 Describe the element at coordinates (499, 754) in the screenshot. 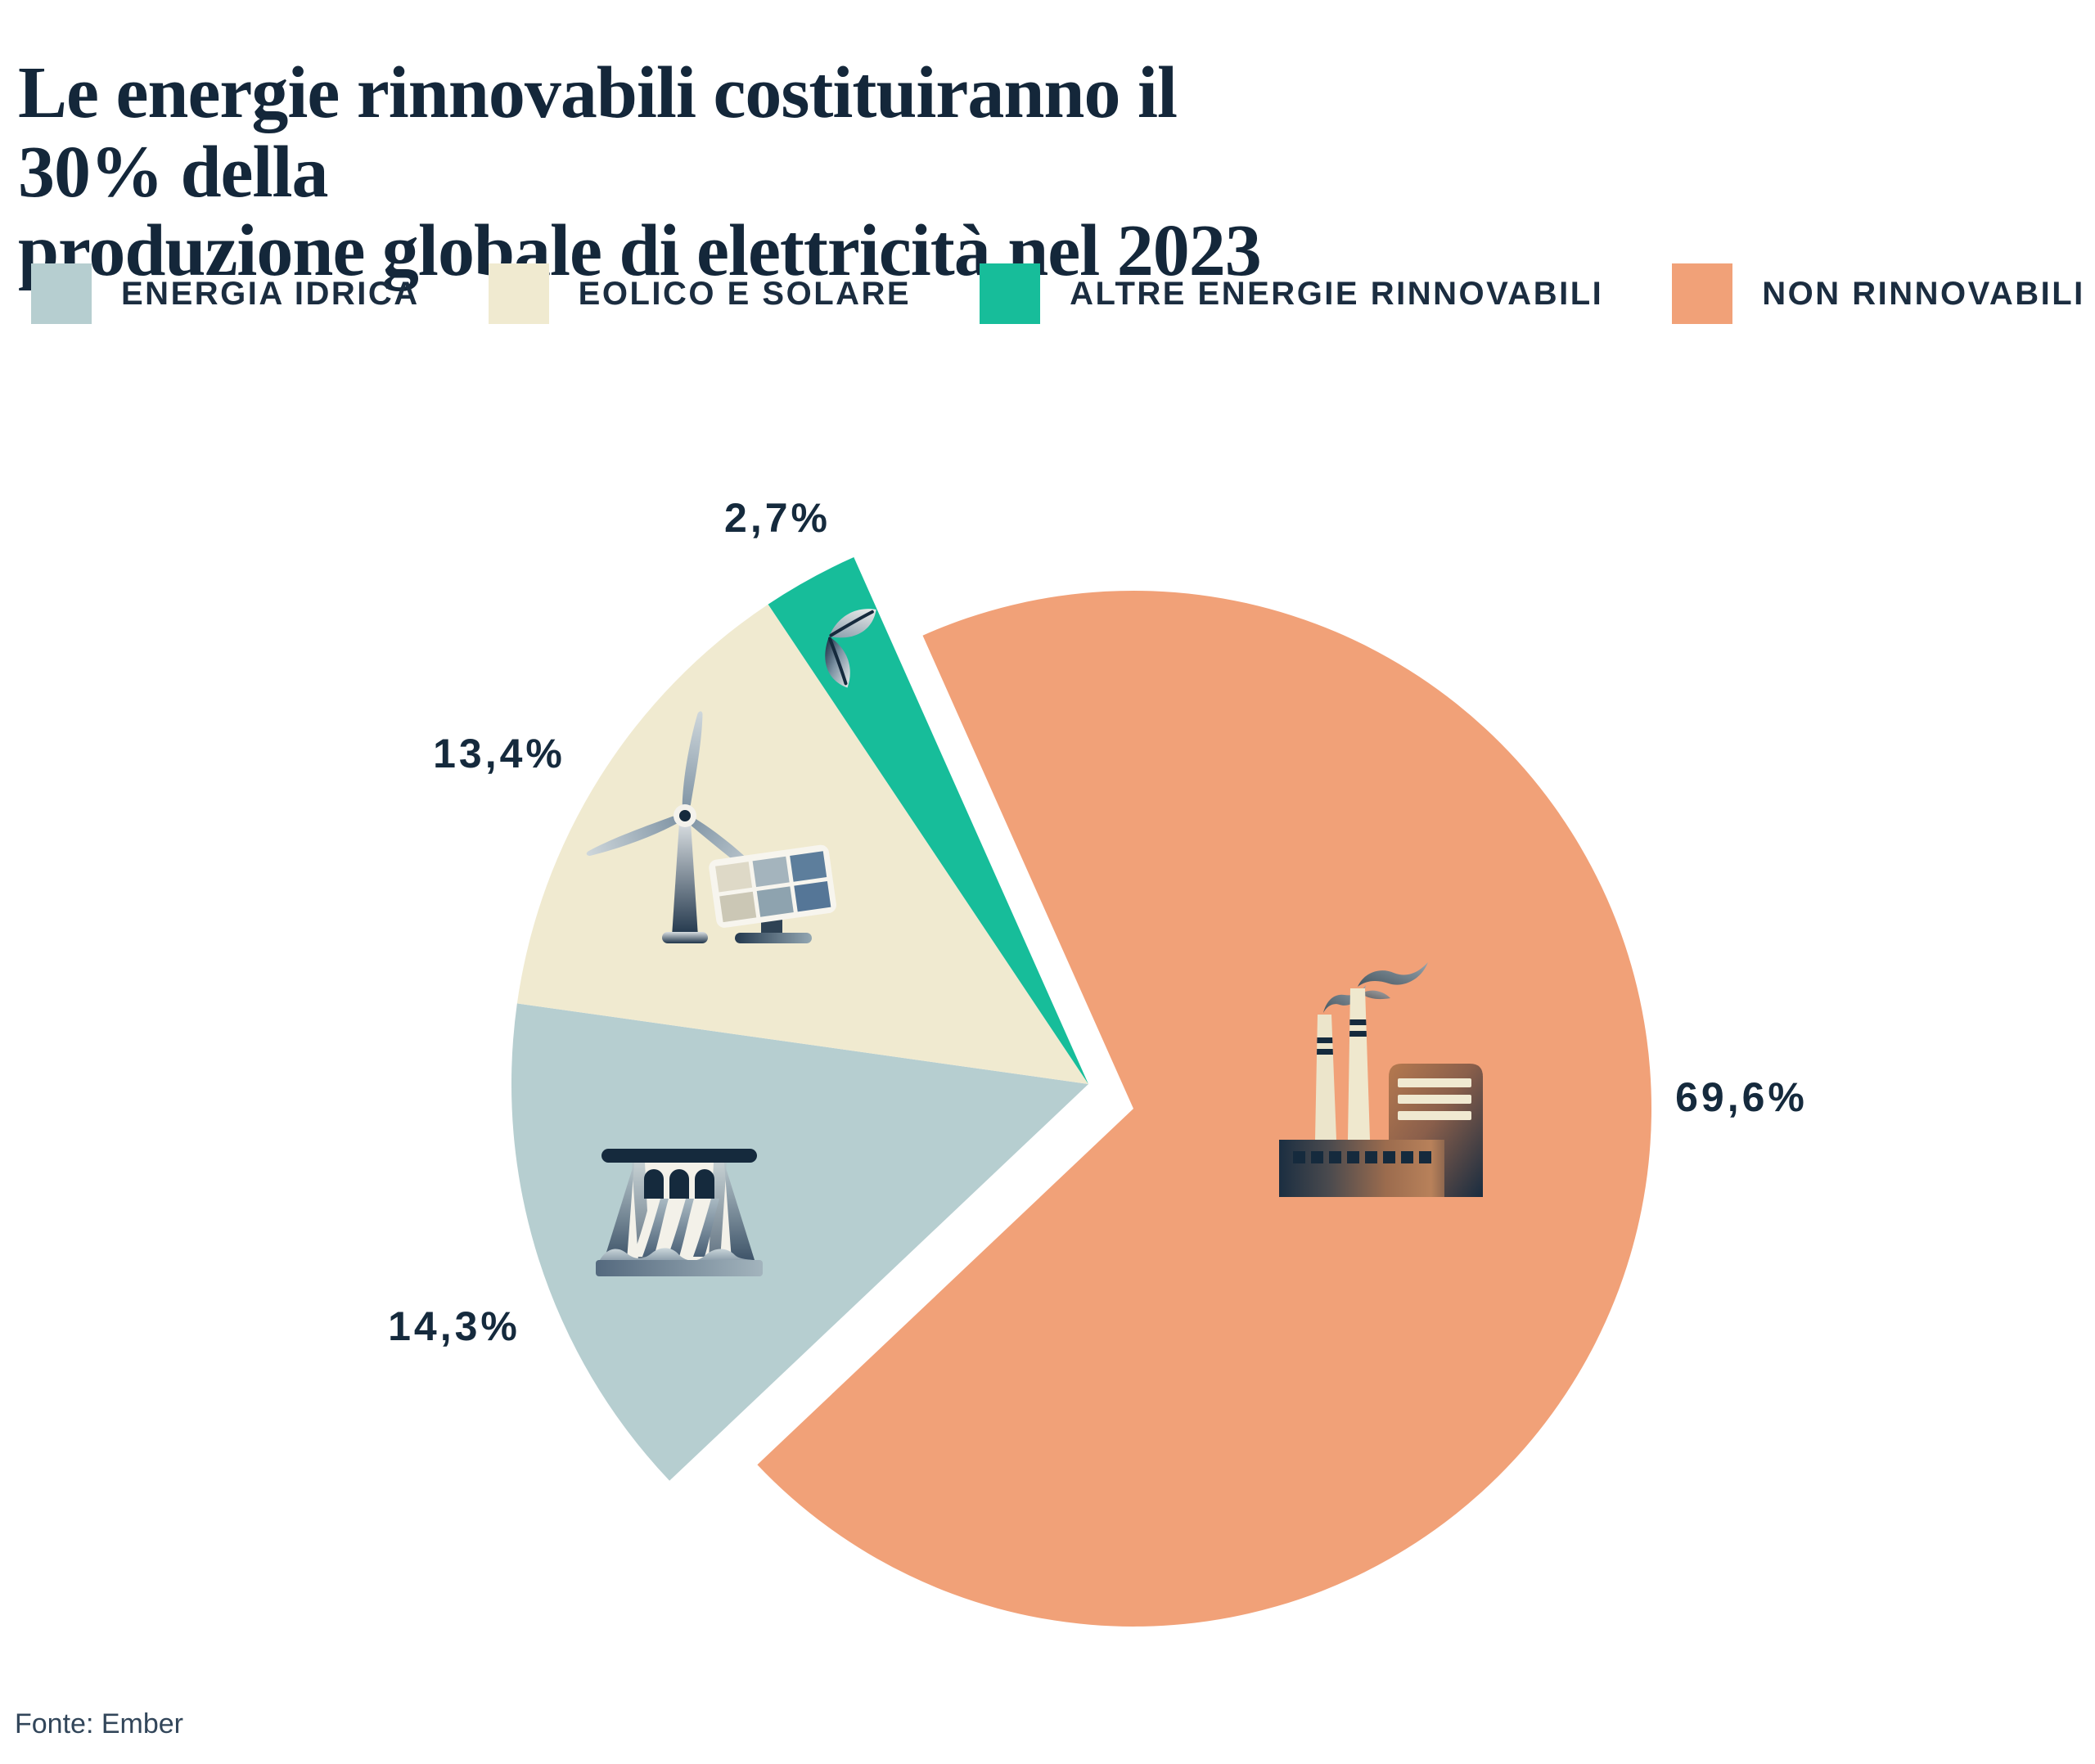

I see `slice-label-eolico-e-solare: 13,4%` at that location.